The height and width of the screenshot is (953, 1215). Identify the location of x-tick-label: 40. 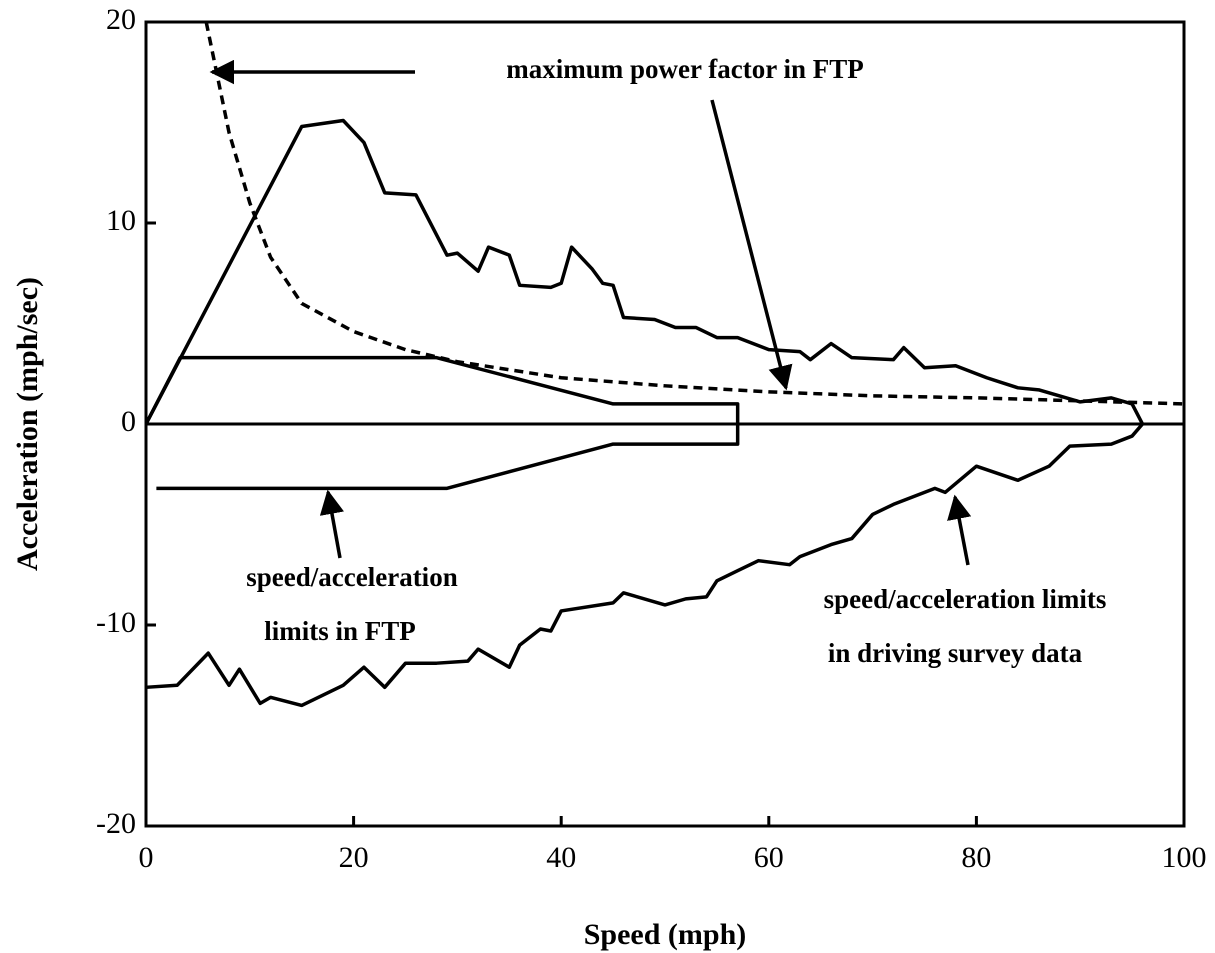
(561, 857).